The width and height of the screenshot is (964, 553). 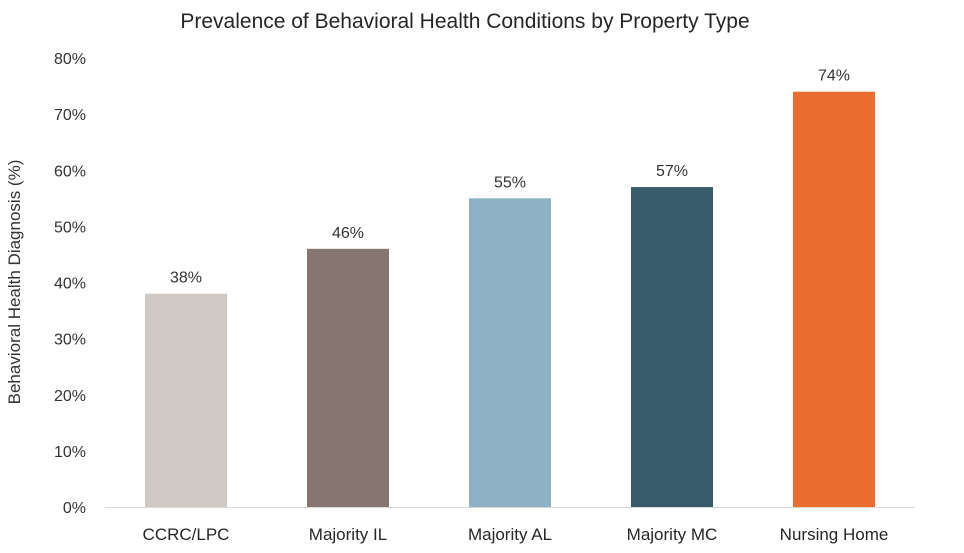 I want to click on y-tick-label: 0%, so click(x=74, y=508).